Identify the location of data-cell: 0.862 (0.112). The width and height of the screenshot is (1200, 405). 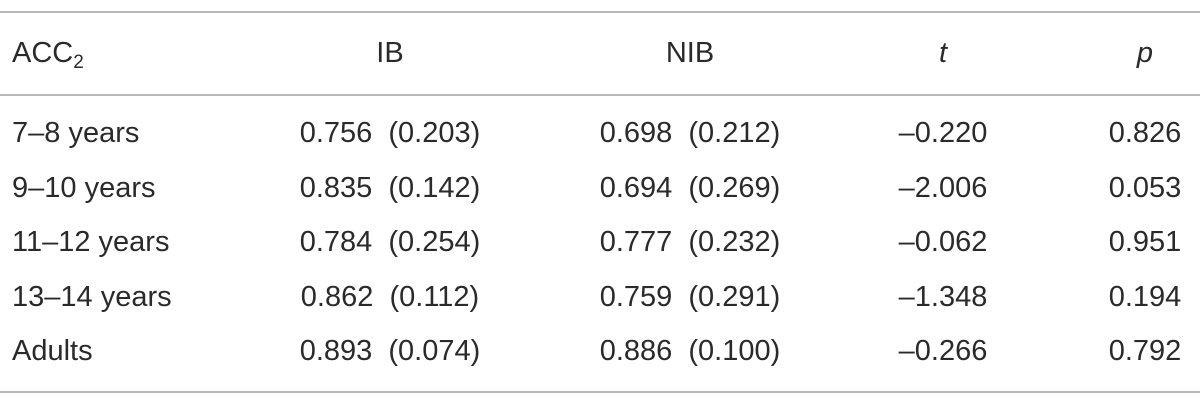
(390, 296).